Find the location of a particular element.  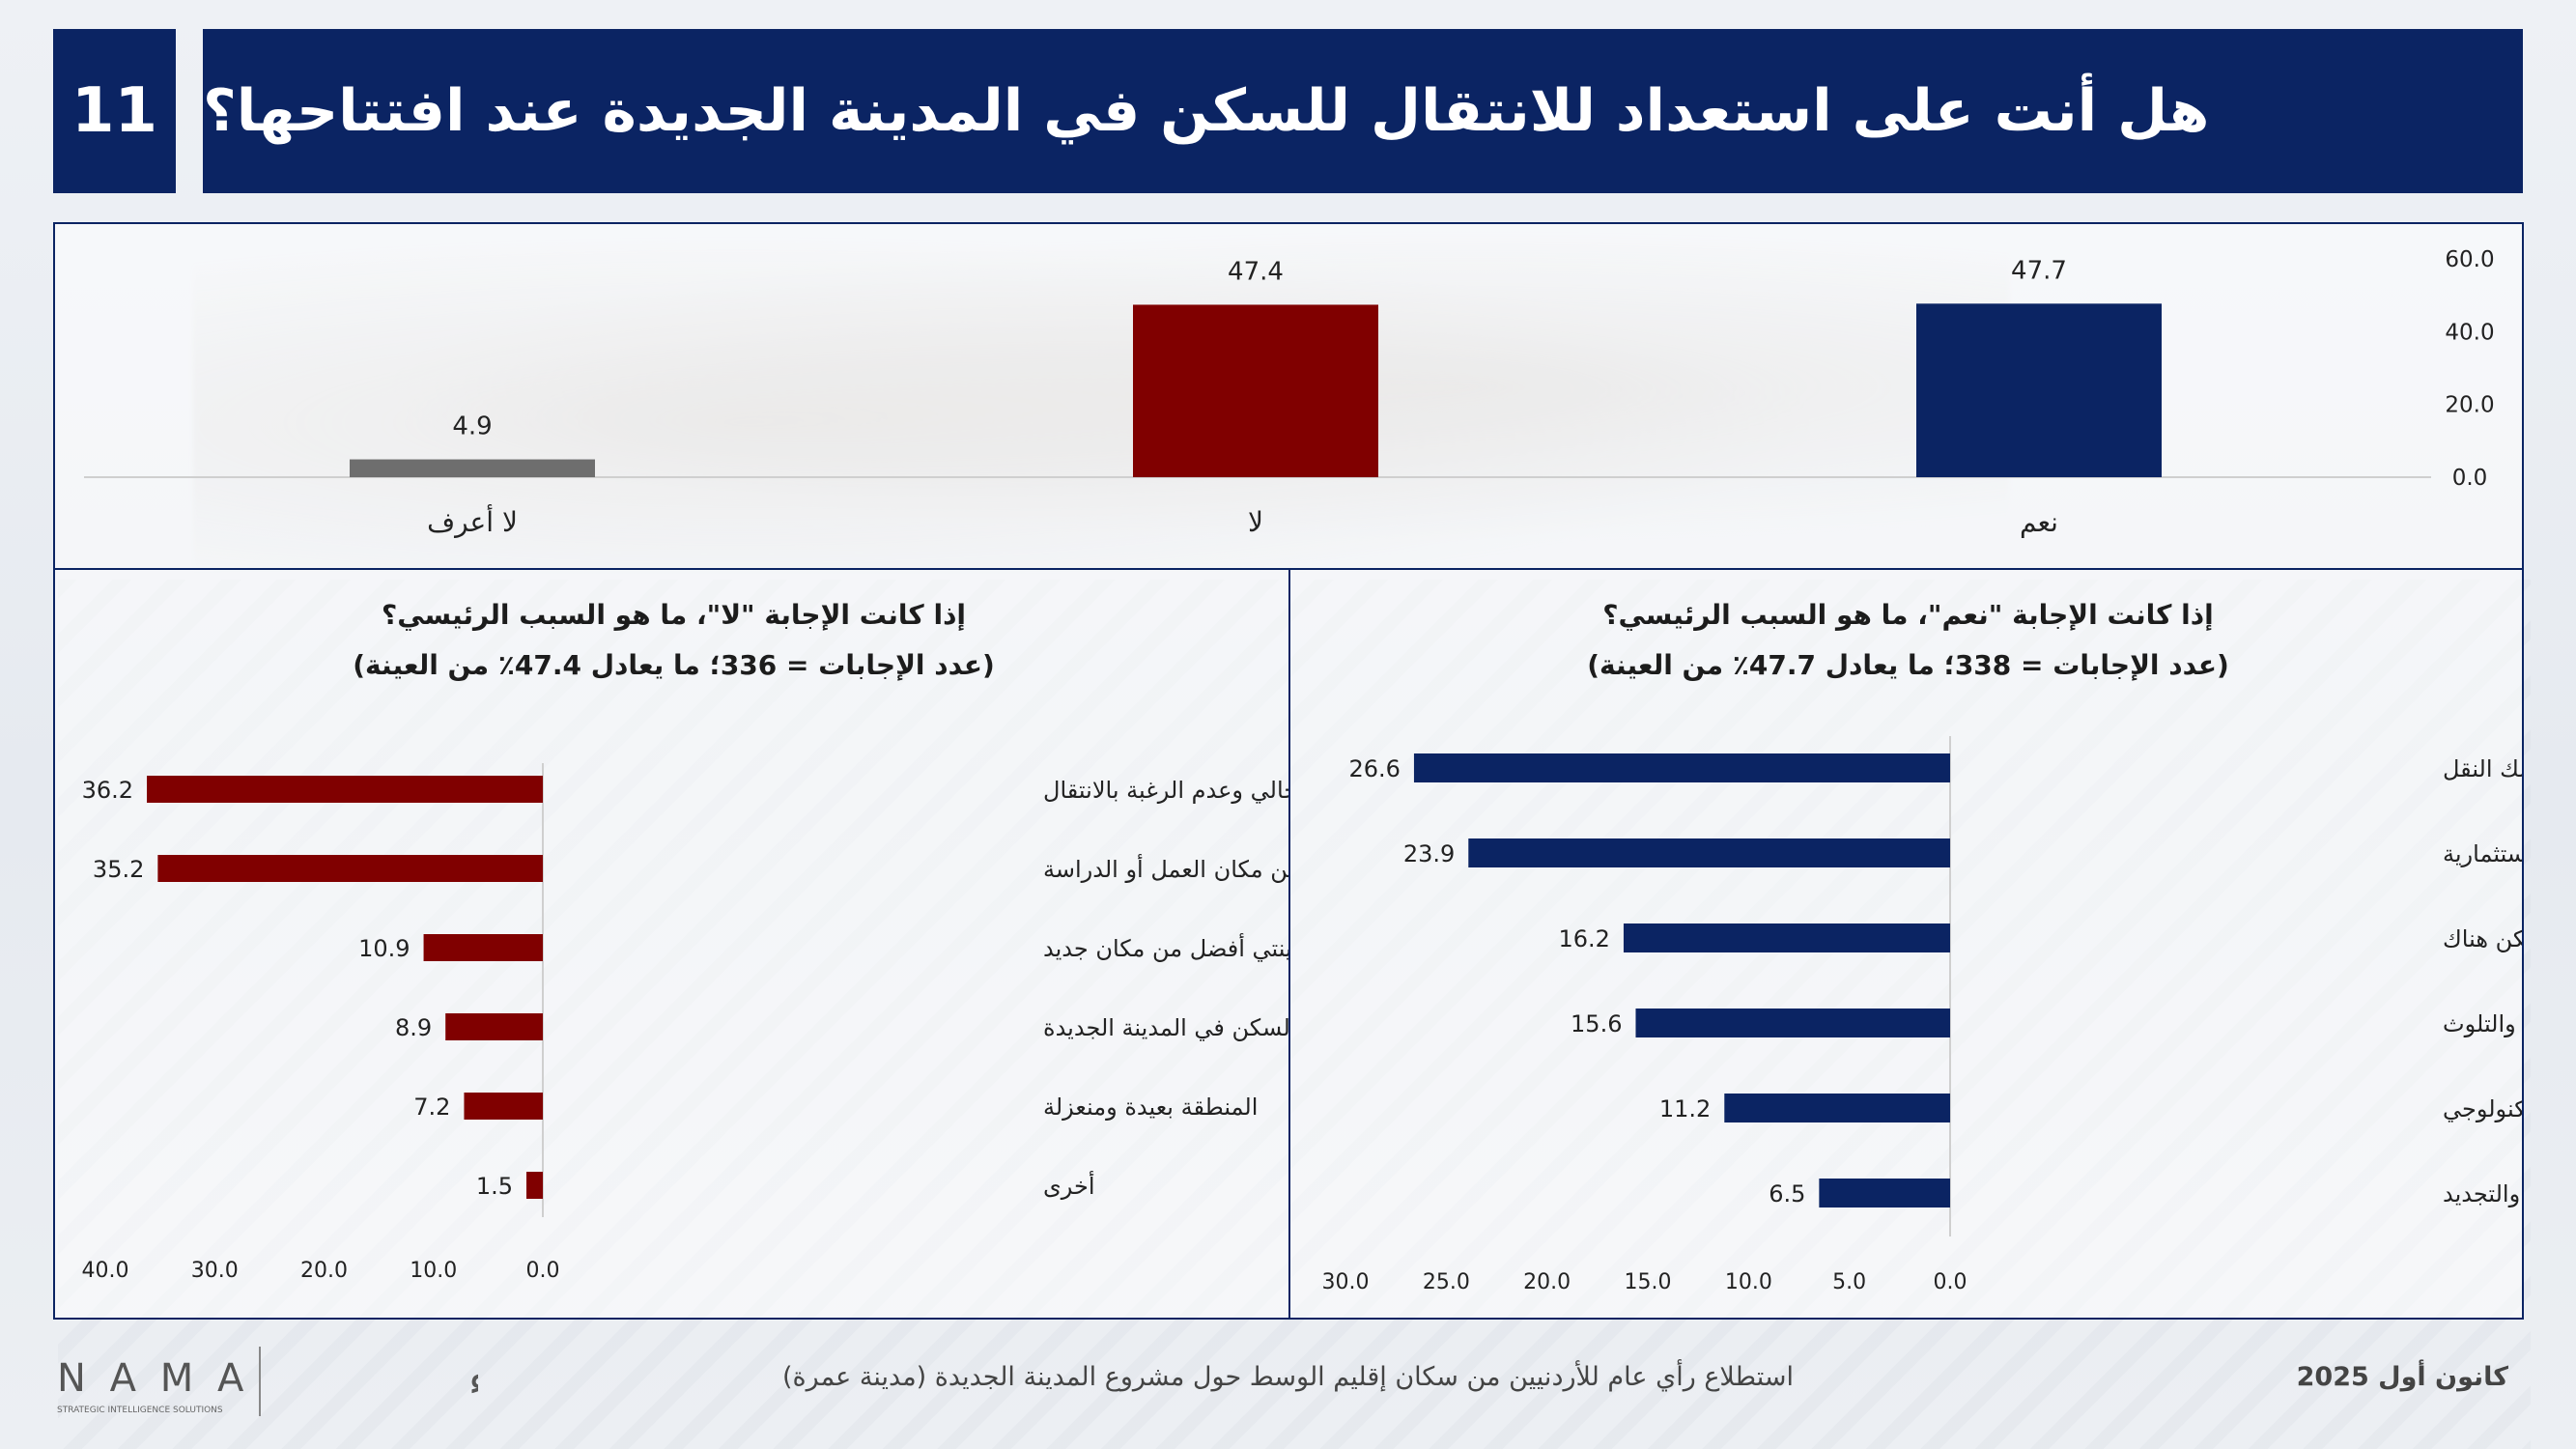

category-label: من باب التغيير والتجديد is located at coordinates (2482, 1194).